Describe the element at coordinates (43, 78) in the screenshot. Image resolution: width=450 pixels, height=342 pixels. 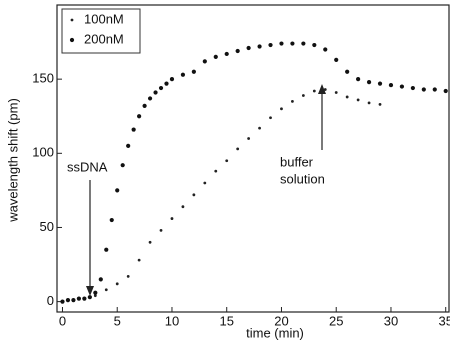
I see `y-tick-label: 150` at that location.